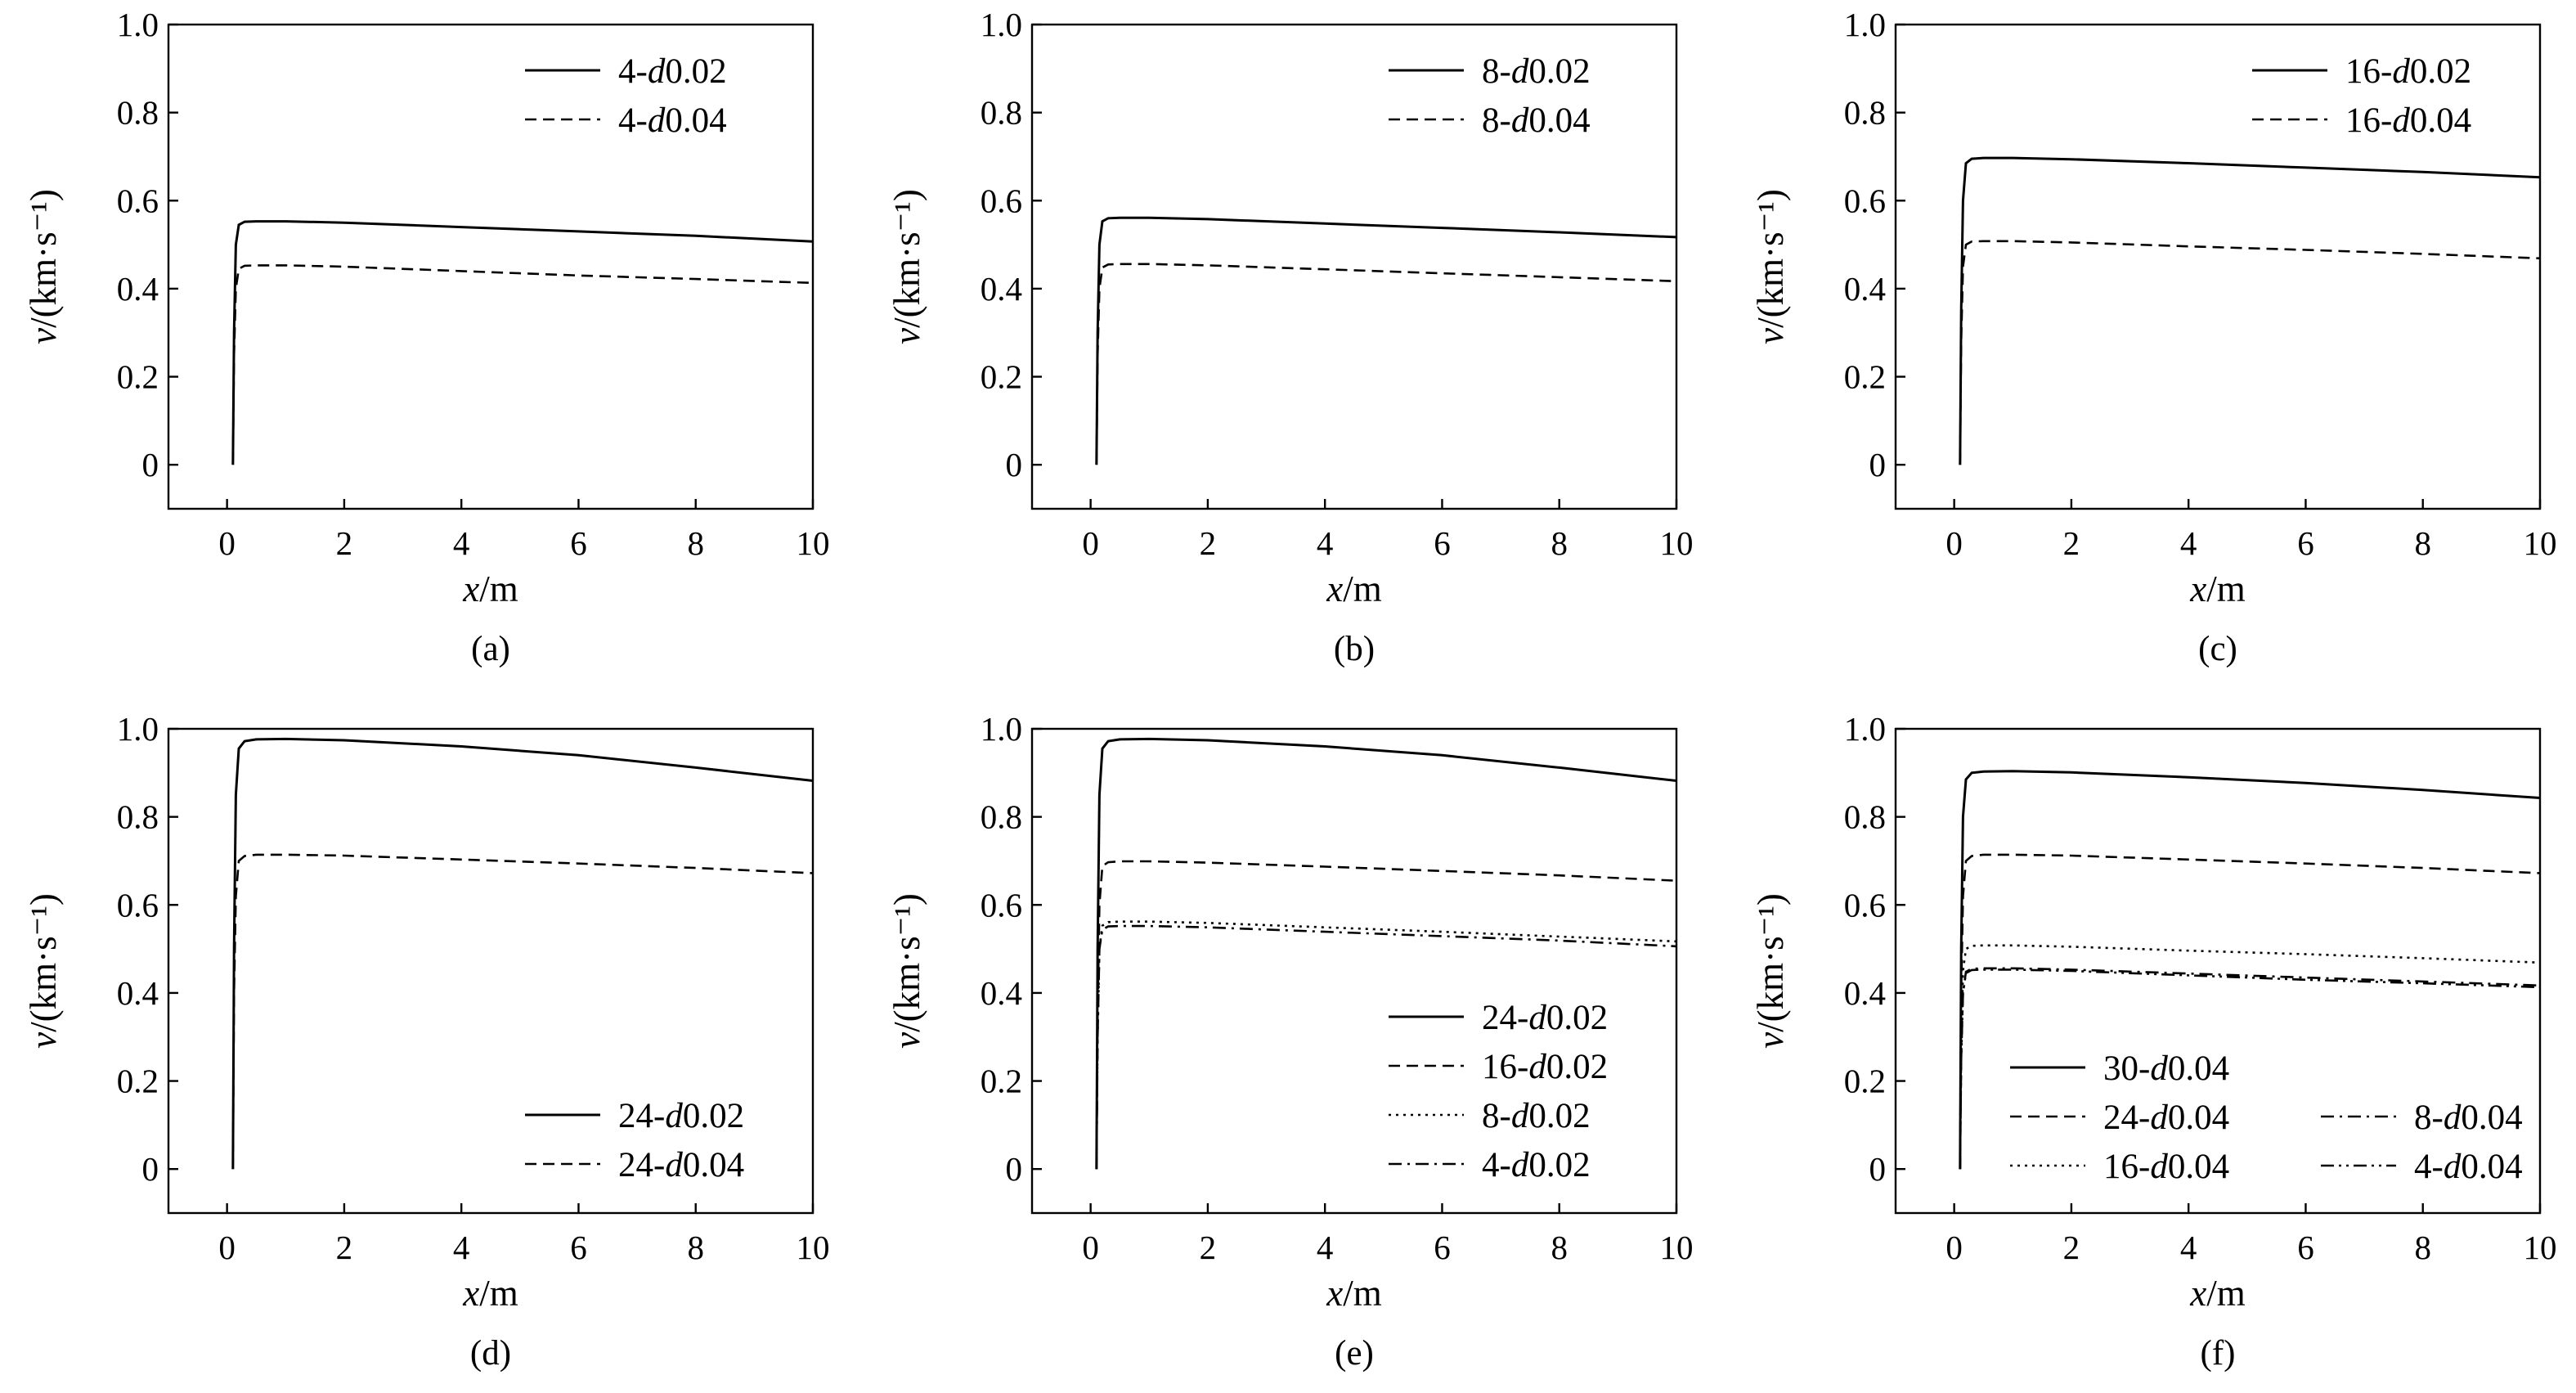  I want to click on legend-label: 16-d0.02, so click(2408, 71).